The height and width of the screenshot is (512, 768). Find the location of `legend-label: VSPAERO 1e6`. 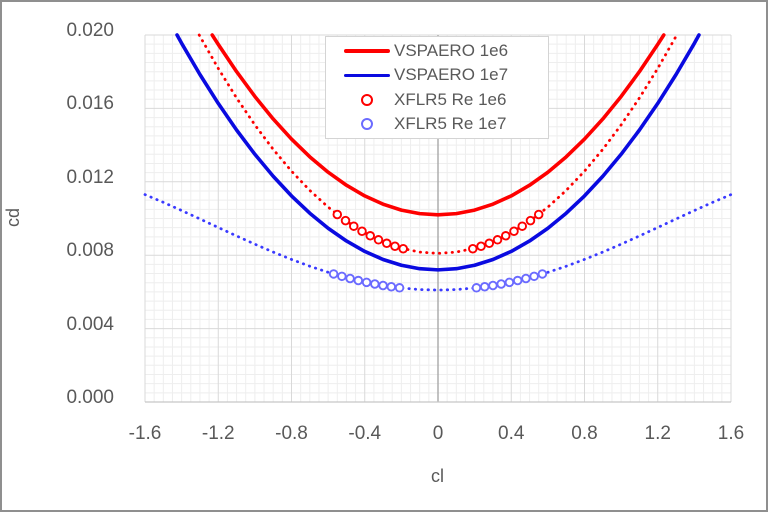

legend-label: VSPAERO 1e6 is located at coordinates (451, 51).